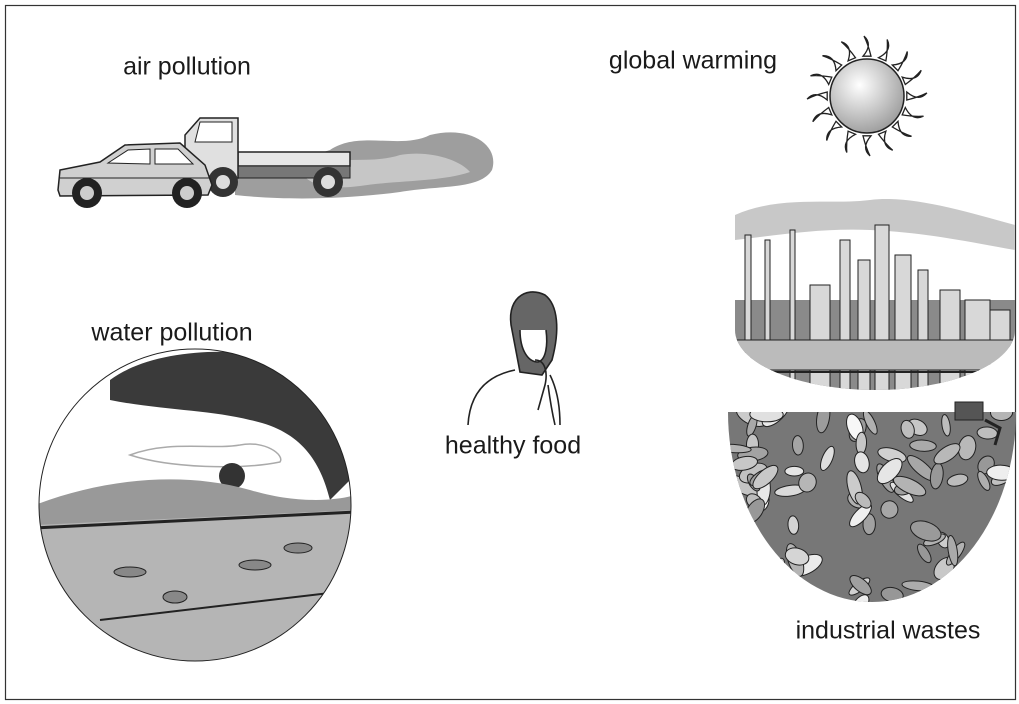  I want to click on label-air-pollution: air pollution, so click(187, 67).